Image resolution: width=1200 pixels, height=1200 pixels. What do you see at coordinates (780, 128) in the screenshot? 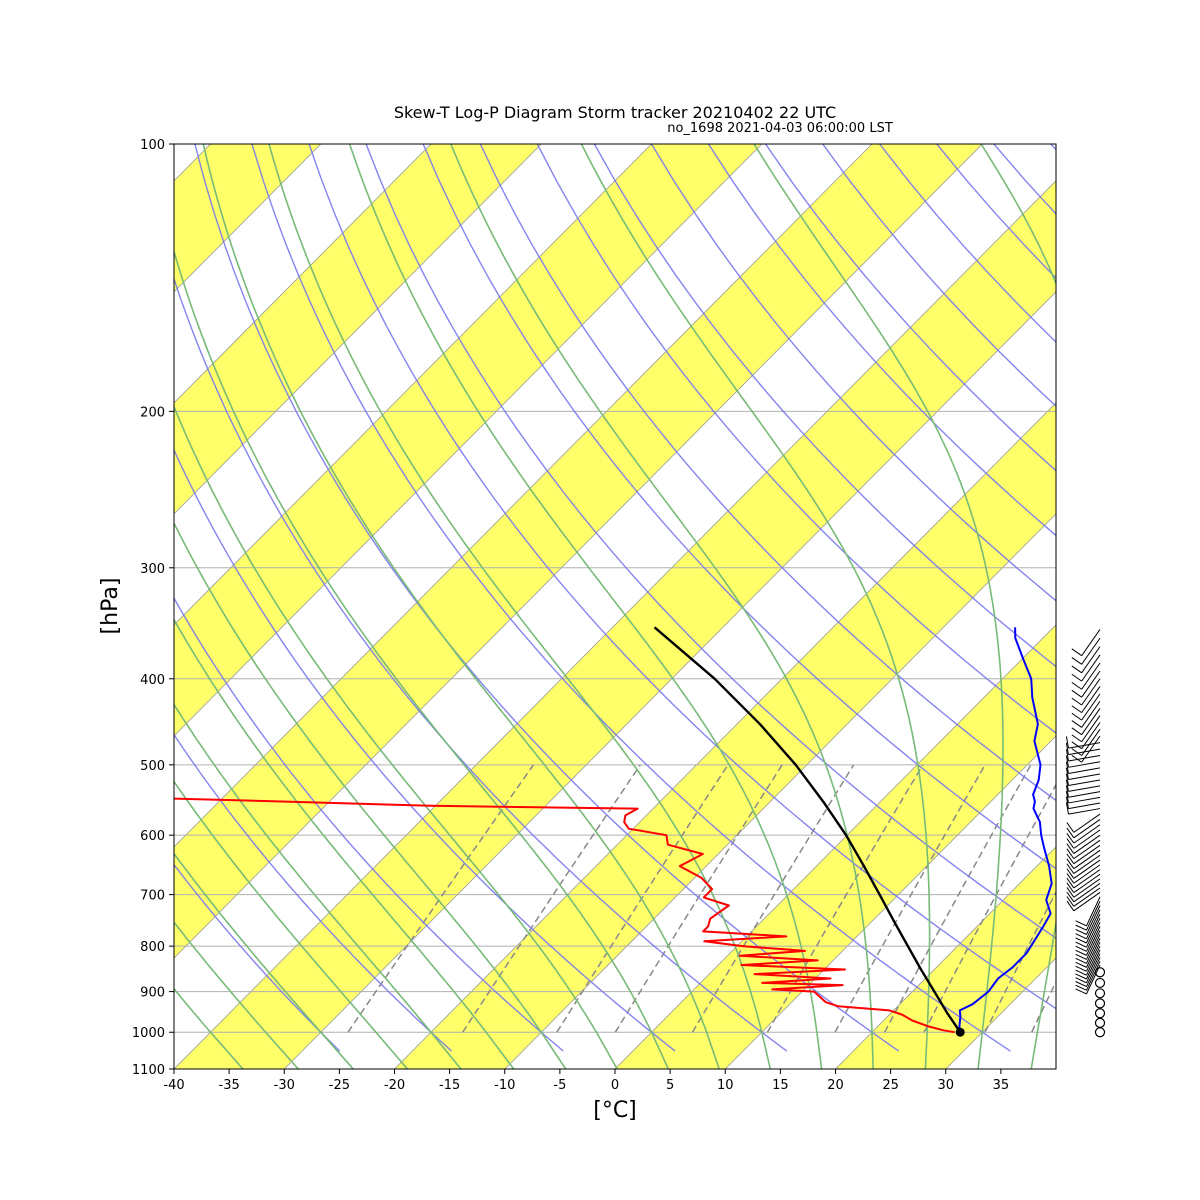
I see `chart-subtitle: no_1698 2021-04-03 06:00:00 LST` at bounding box center [780, 128].